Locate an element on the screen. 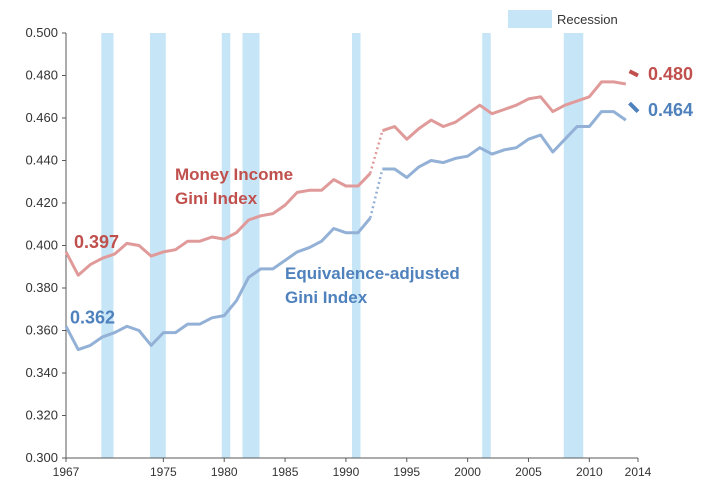 The image size is (707, 489). money-income-line-late is located at coordinates (504, 110).